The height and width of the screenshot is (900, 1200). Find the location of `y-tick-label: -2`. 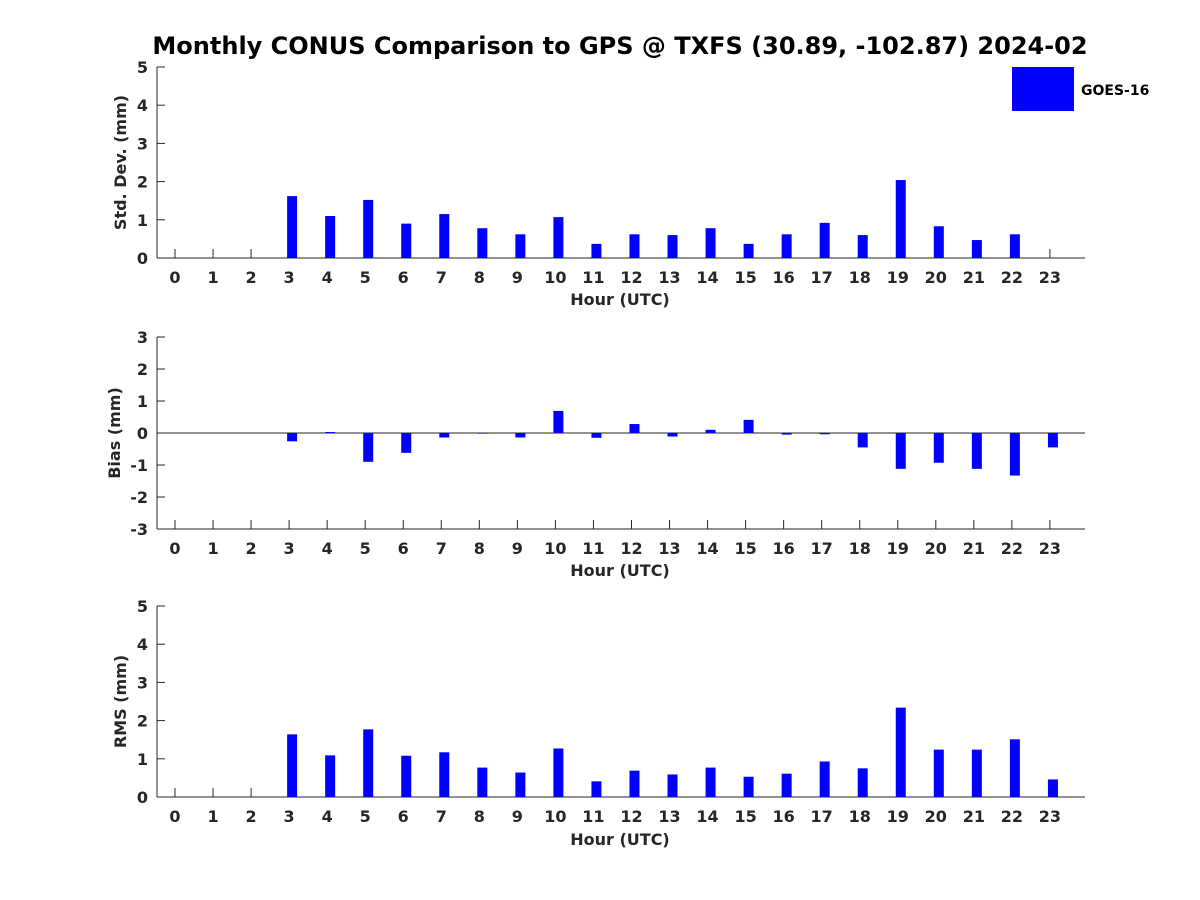

y-tick-label: -2 is located at coordinates (139, 497).